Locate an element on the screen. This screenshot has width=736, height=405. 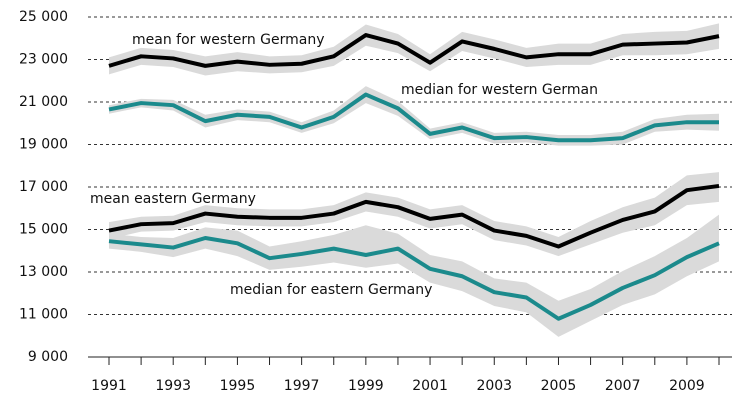
x-tick-label: 1991 is located at coordinates (109, 386).